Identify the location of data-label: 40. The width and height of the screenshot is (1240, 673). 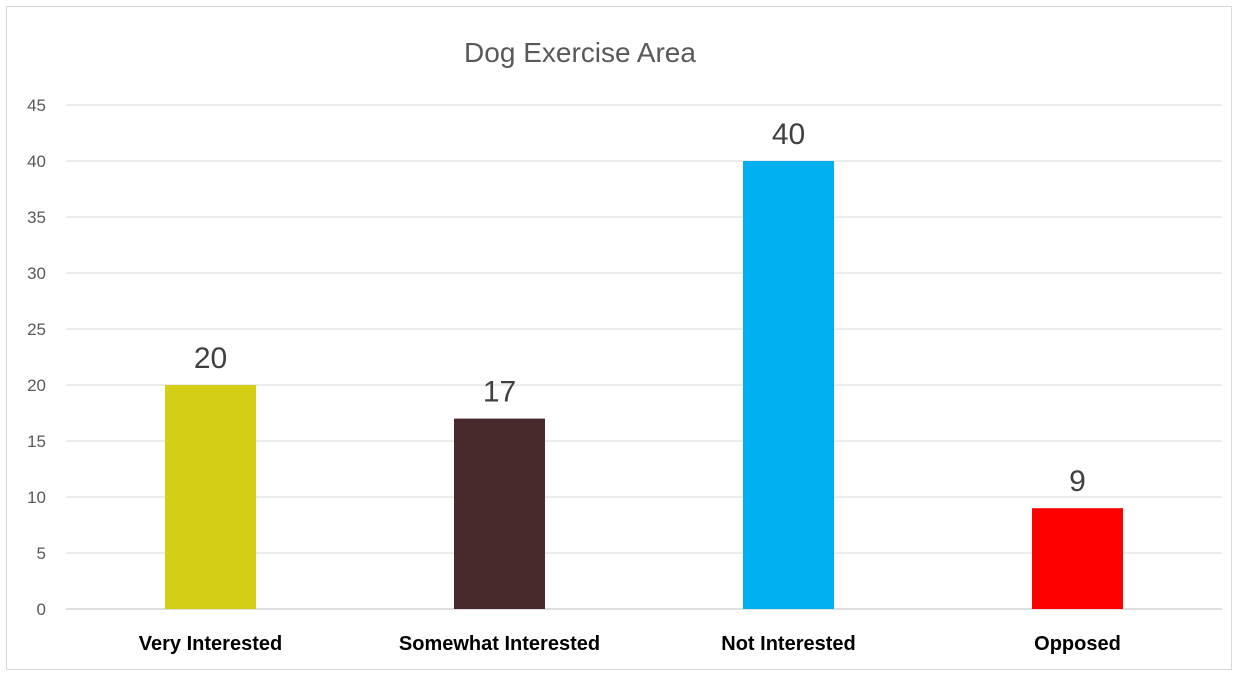
(788, 134).